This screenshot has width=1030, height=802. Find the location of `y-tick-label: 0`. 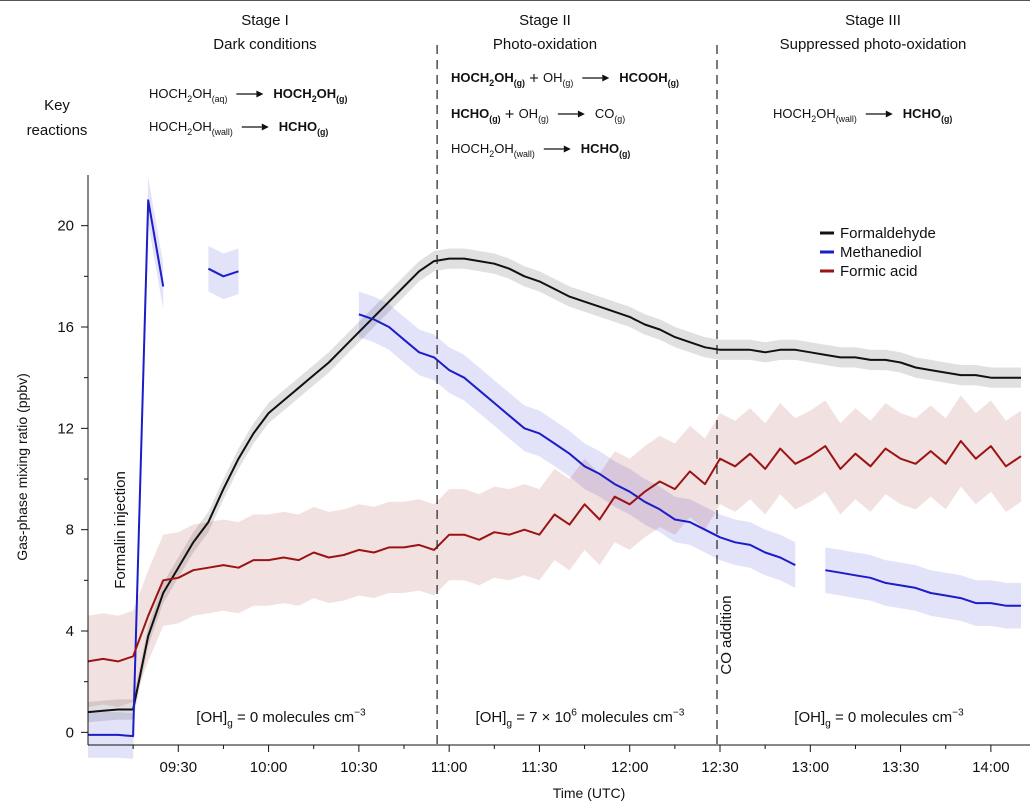

y-tick-label: 0 is located at coordinates (70, 732).